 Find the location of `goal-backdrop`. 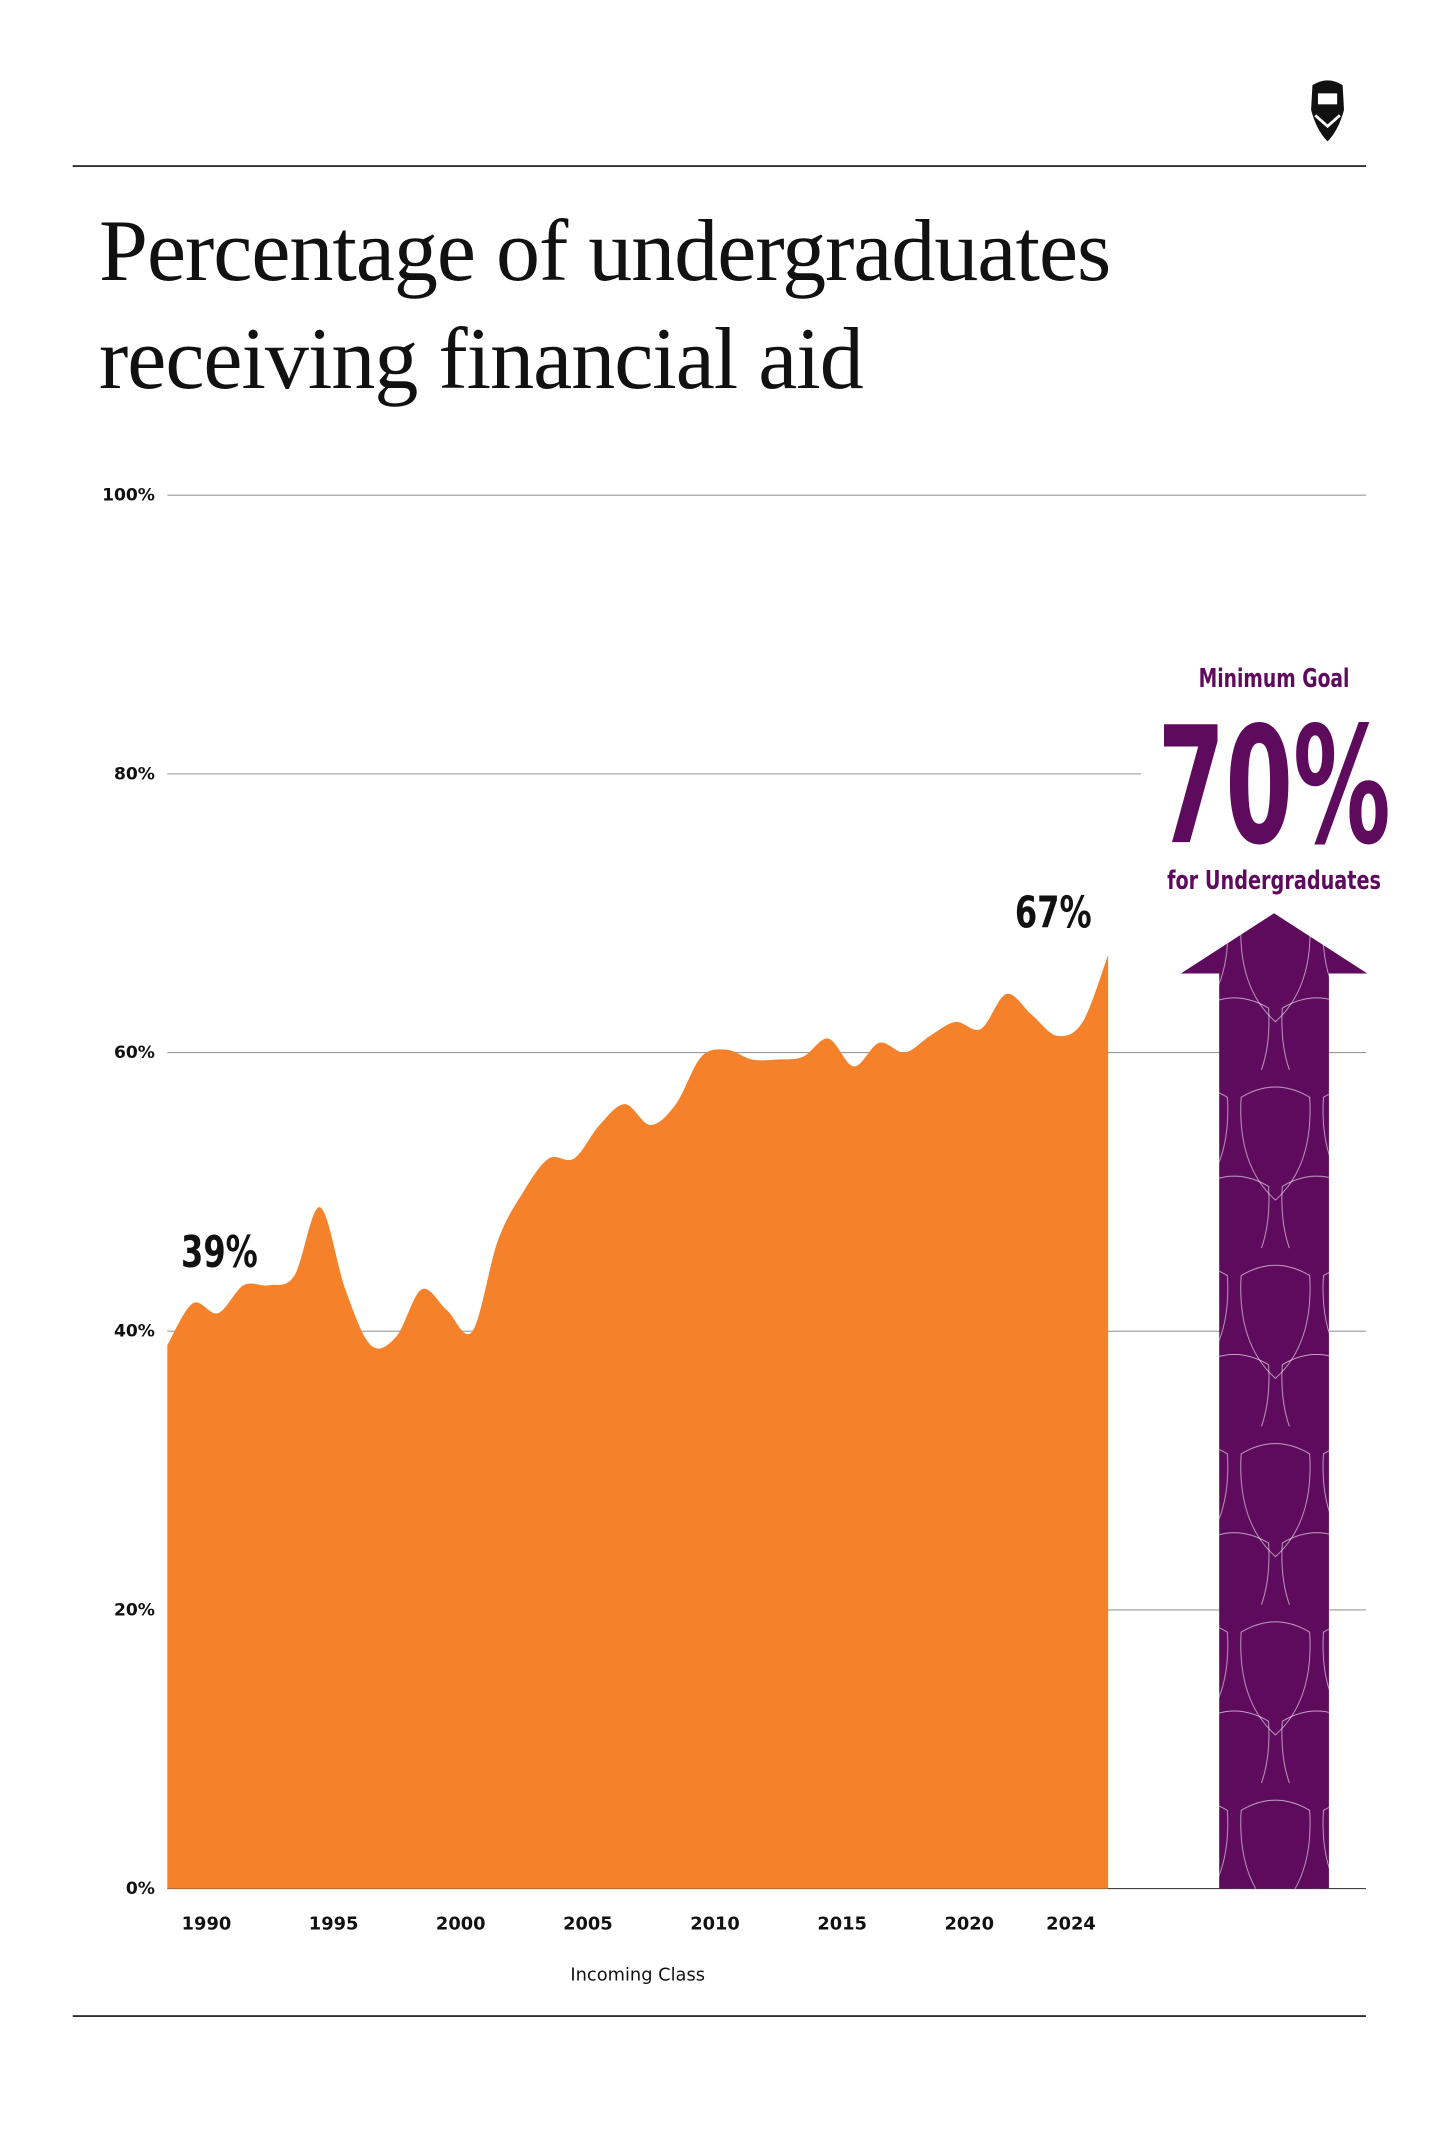

goal-backdrop is located at coordinates (1271, 779).